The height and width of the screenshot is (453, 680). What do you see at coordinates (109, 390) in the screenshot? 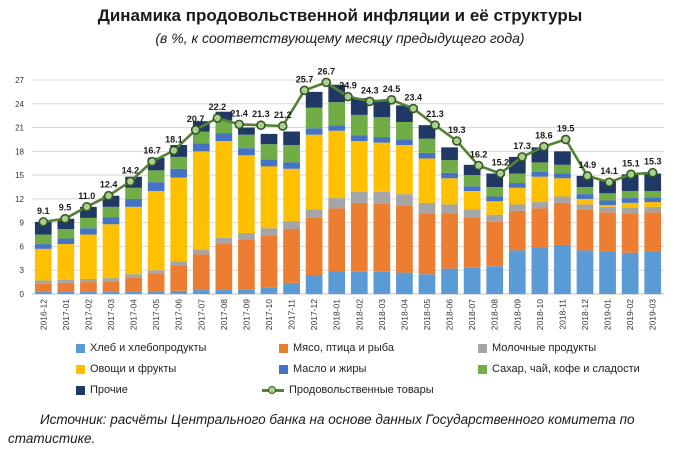
I see `legend-label-other: Прочие` at bounding box center [109, 390].